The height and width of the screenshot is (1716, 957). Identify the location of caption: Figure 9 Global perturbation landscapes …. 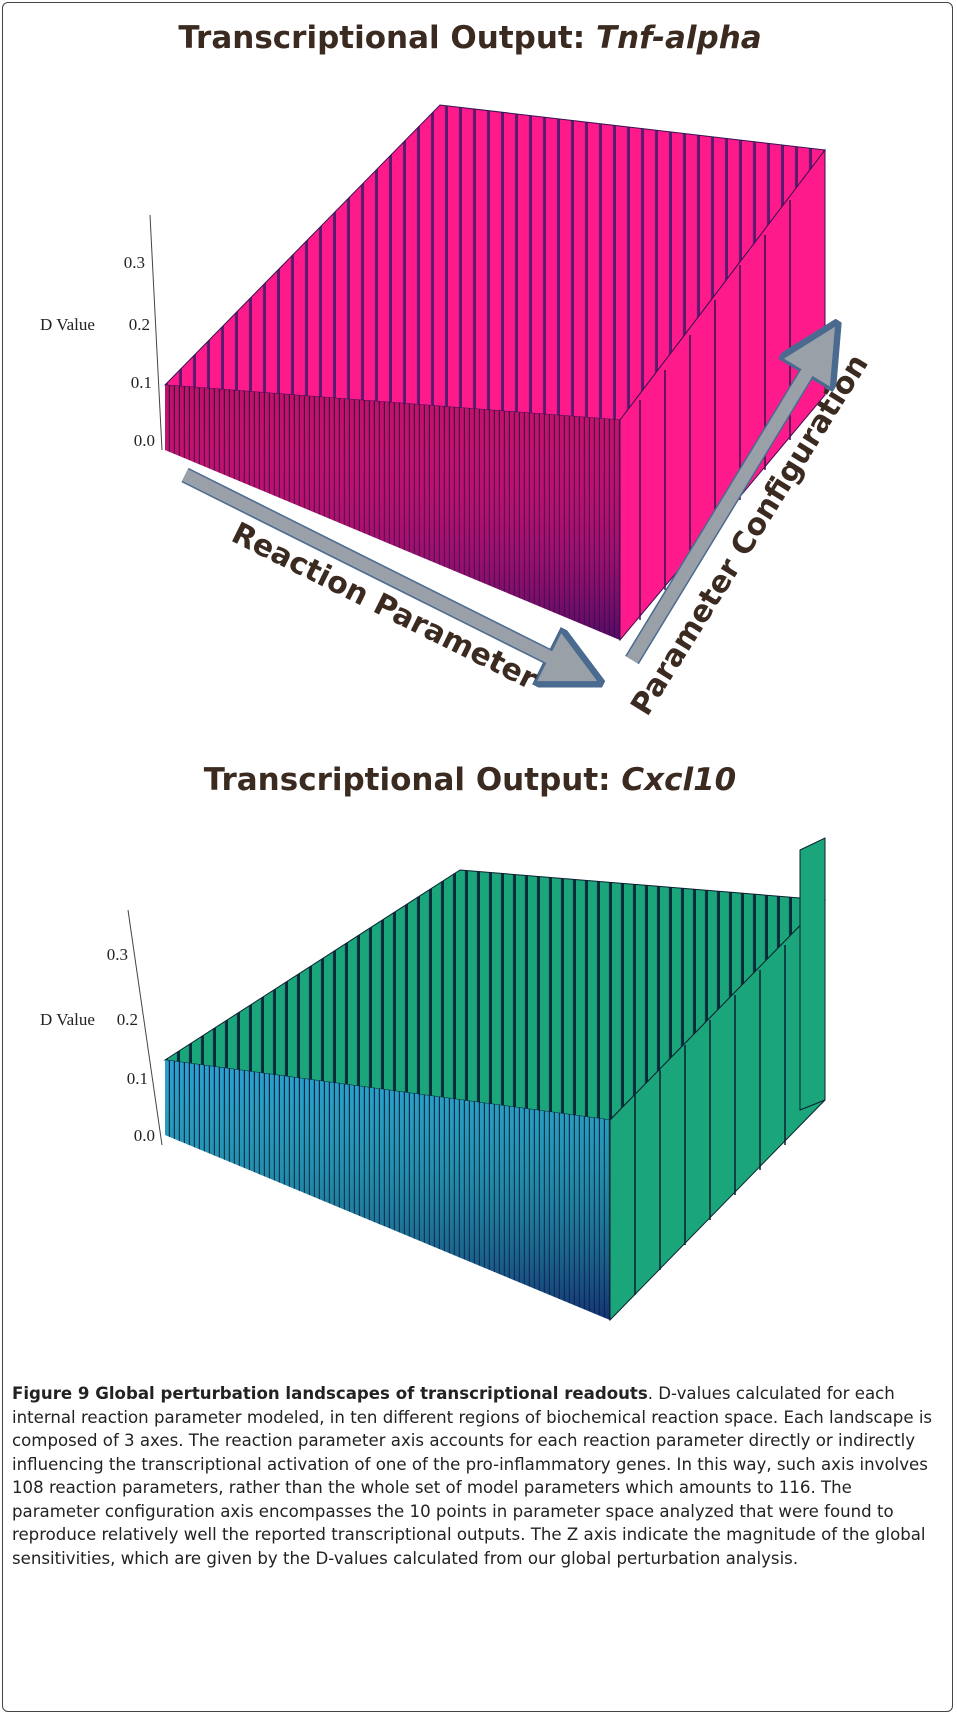
(477, 1476).